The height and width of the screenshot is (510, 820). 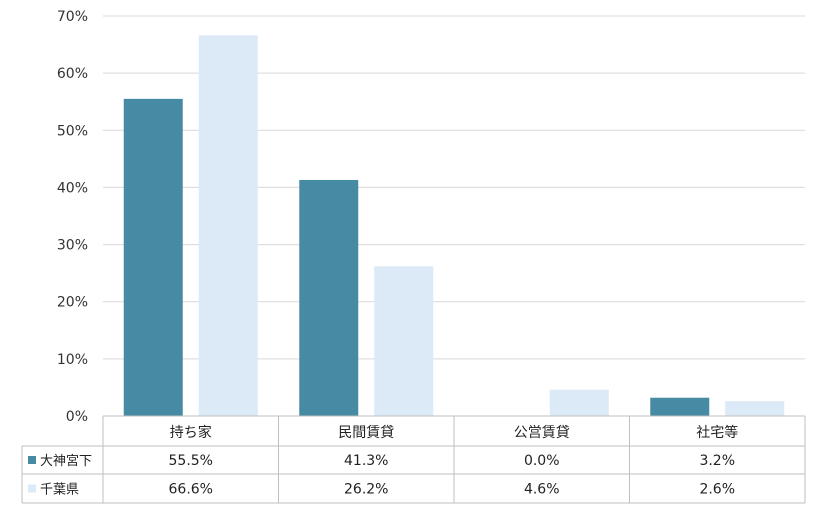 I want to click on category-label: 持ち家, so click(x=191, y=432).